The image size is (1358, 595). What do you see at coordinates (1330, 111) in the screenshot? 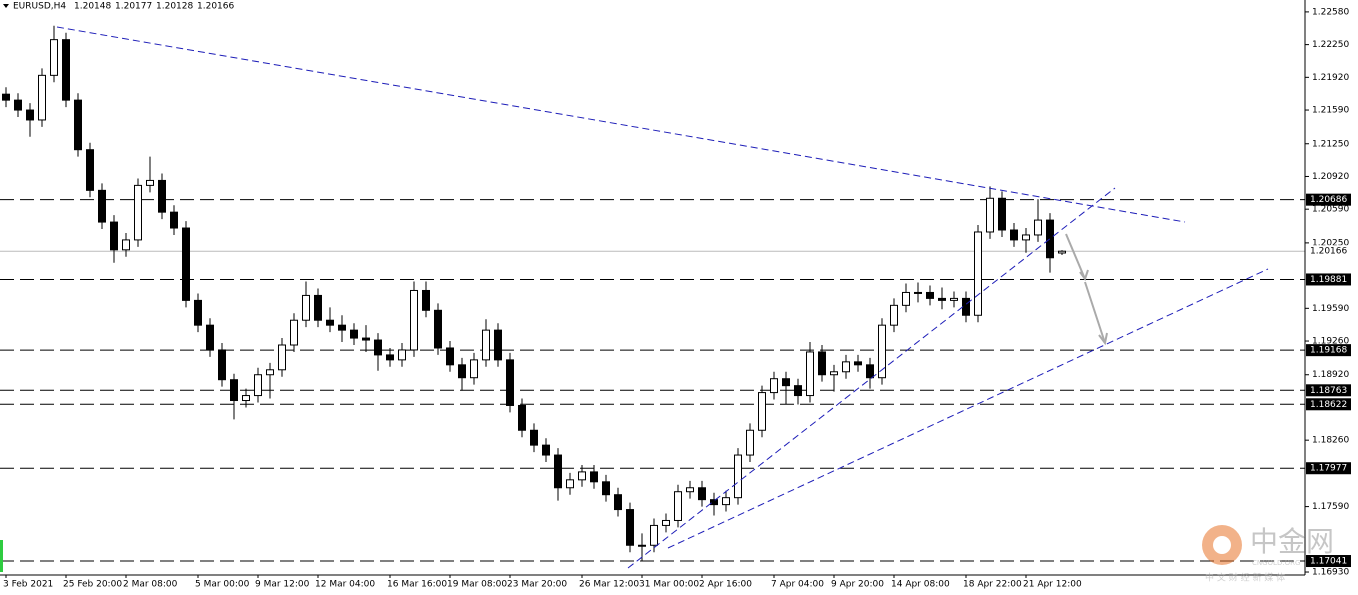
I see `y-tick-label: 1.21590` at bounding box center [1330, 111].